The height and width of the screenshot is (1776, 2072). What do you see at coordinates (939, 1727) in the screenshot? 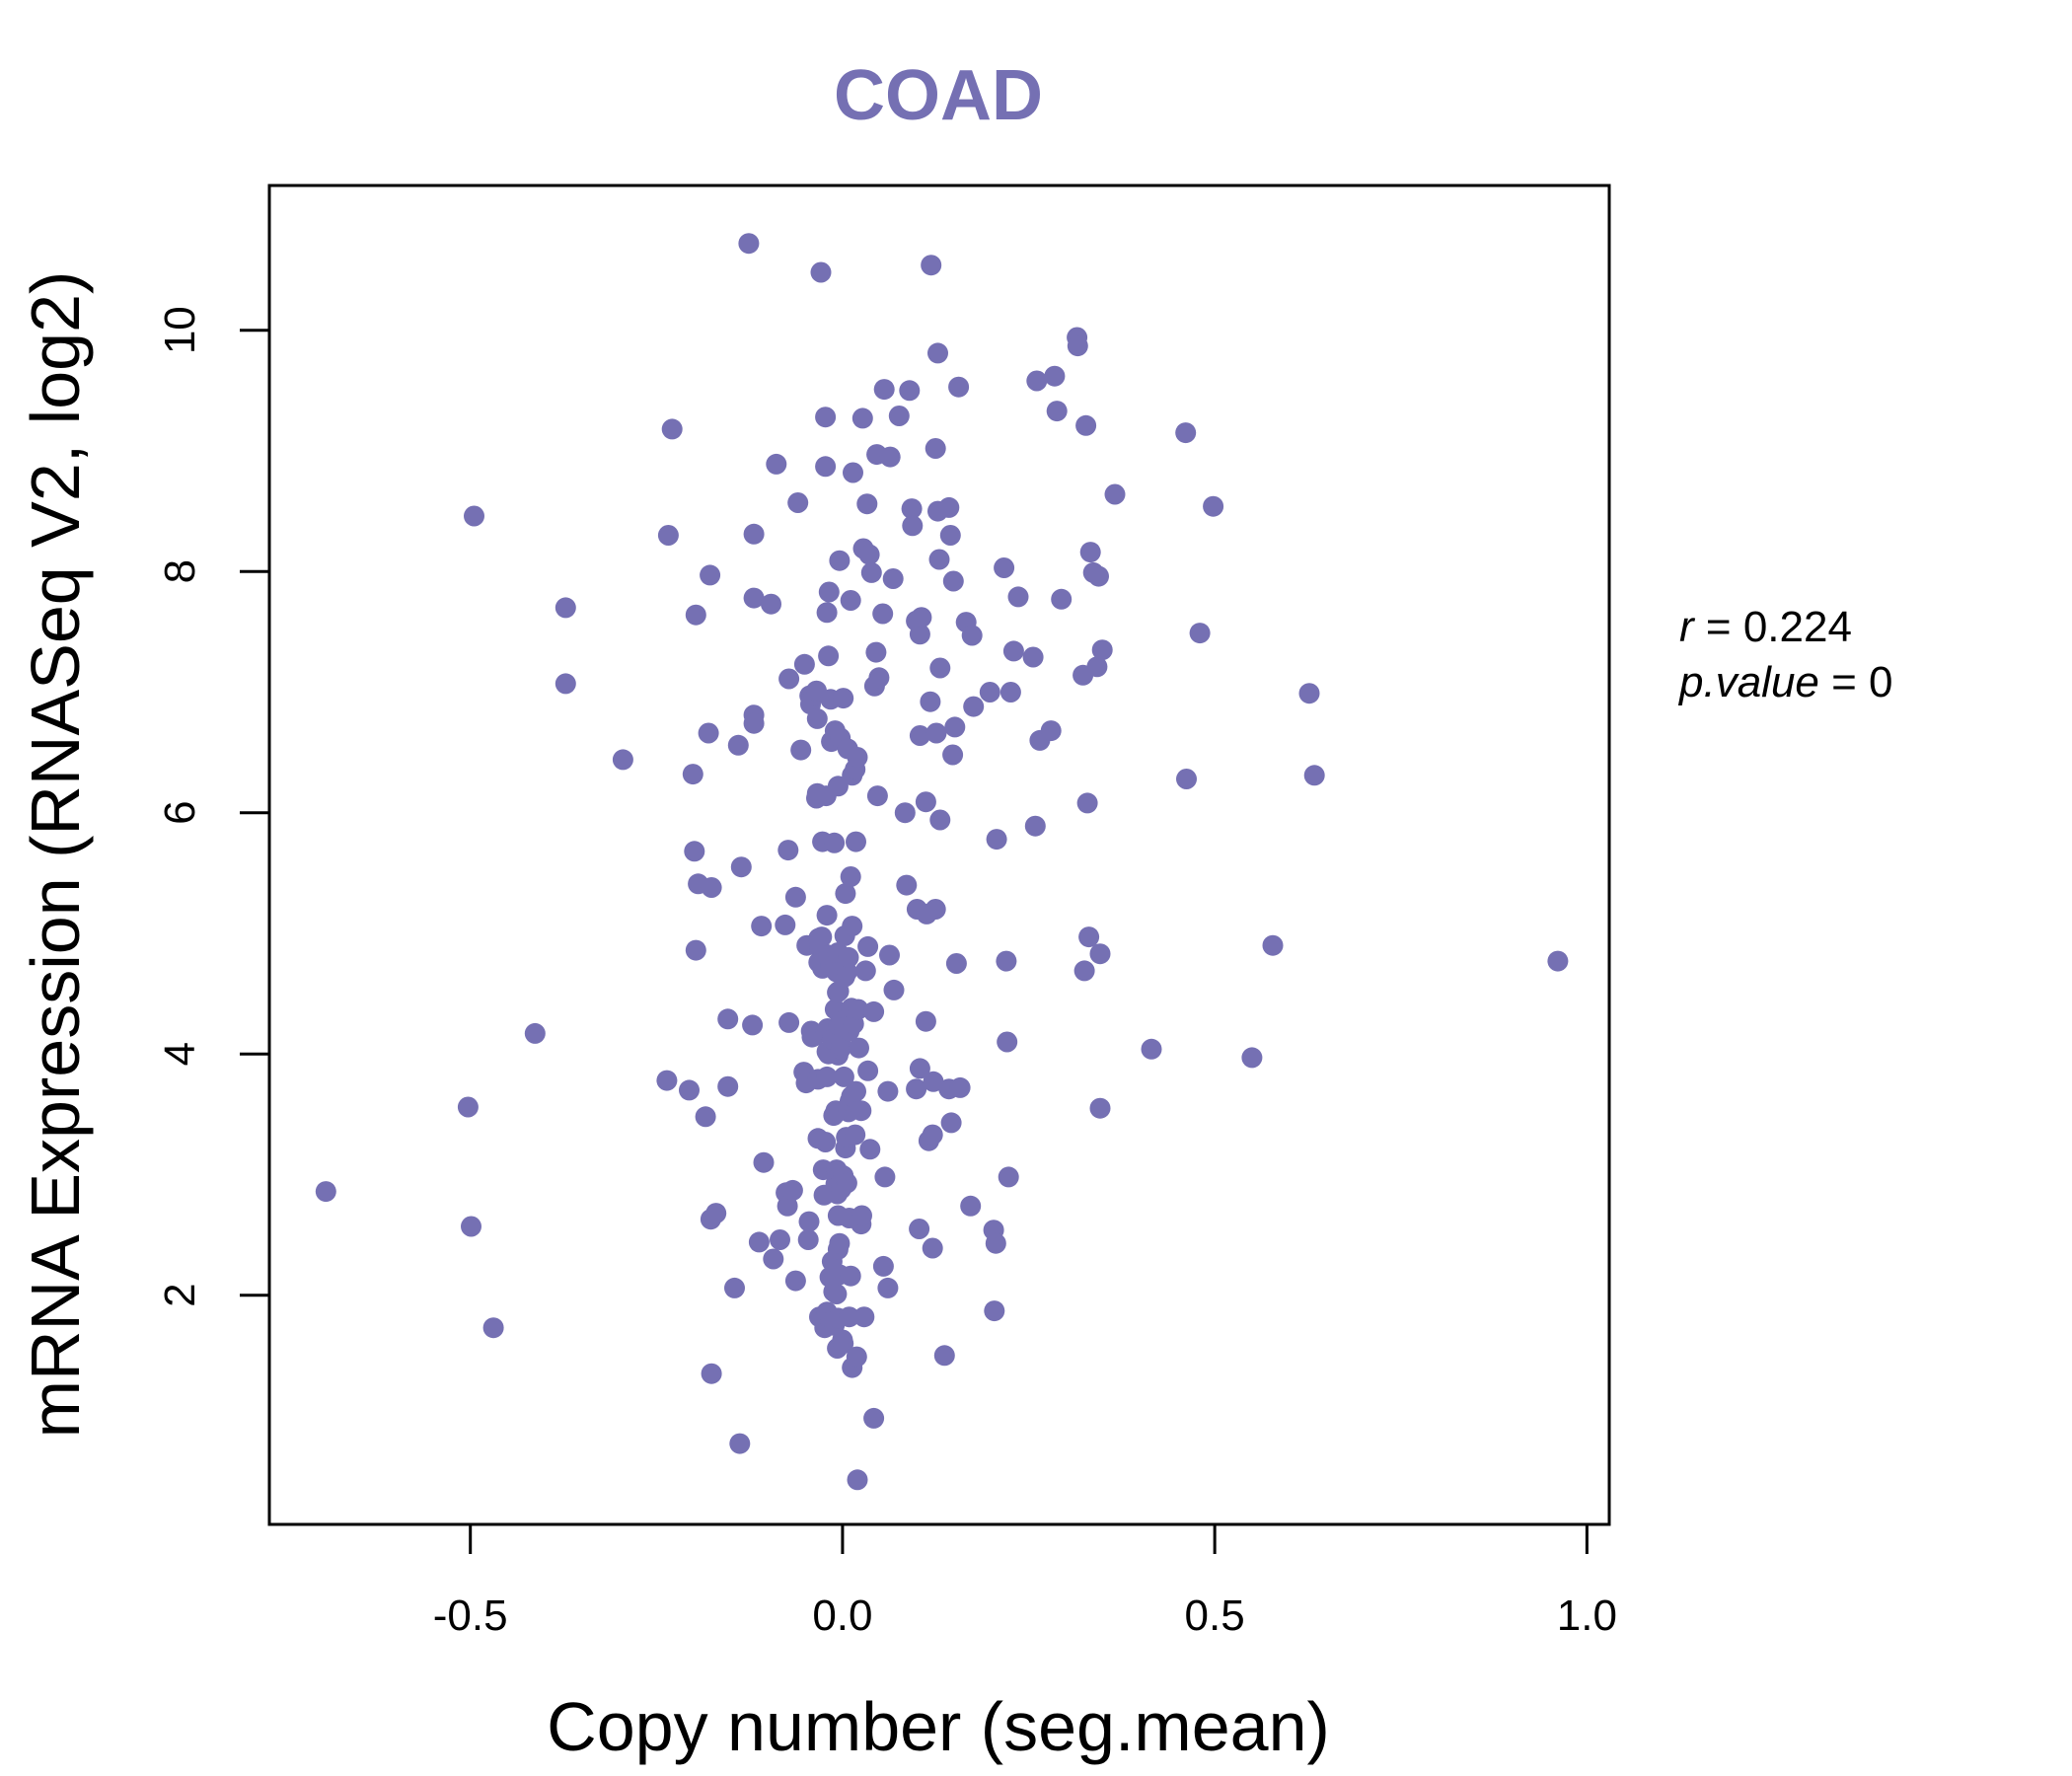
I see `x-axis-label: Copy number (seg.mean)` at bounding box center [939, 1727].